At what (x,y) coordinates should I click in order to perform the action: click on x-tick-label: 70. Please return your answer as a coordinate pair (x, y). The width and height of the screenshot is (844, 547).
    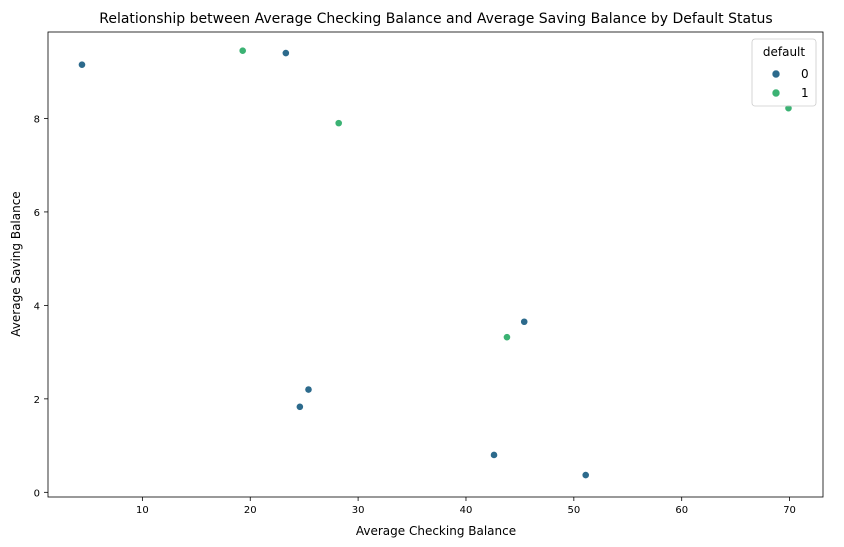
    Looking at the image, I should click on (789, 510).